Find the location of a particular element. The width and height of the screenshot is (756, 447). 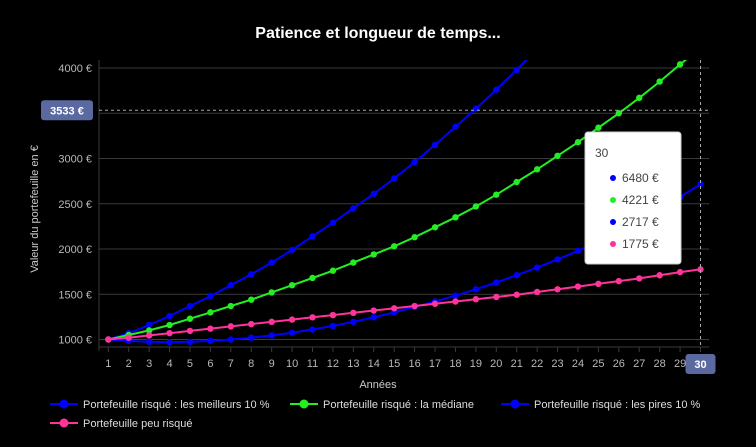

x-tick-label: 22 is located at coordinates (537, 364).